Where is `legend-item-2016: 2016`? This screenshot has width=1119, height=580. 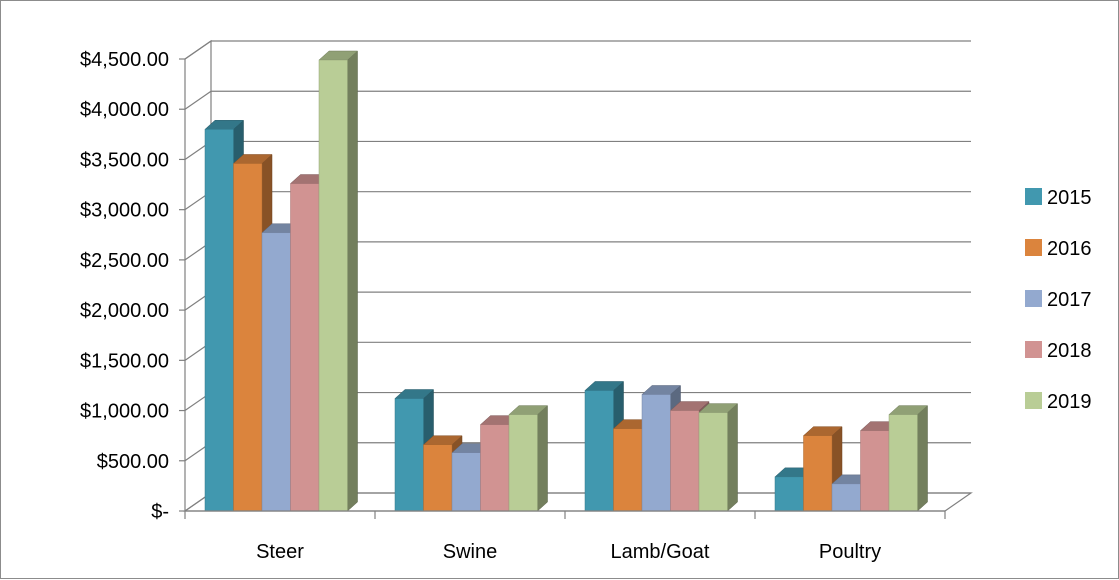
legend-item-2016: 2016 is located at coordinates (1058, 249).